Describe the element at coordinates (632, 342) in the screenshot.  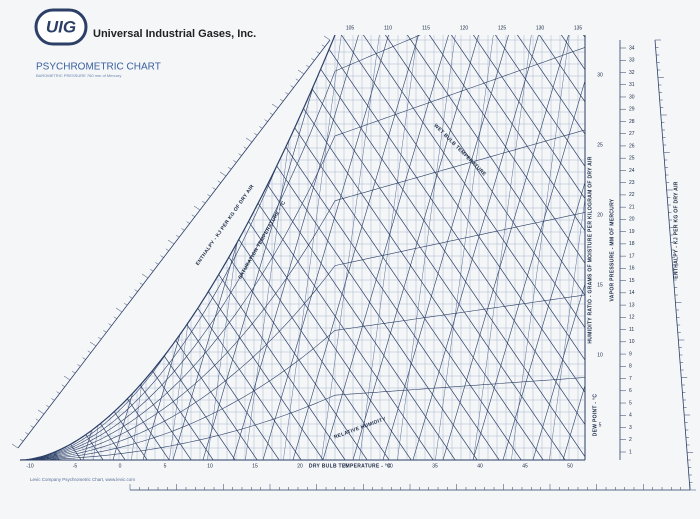
I see `vapor-pressure-tick-label: 10` at that location.